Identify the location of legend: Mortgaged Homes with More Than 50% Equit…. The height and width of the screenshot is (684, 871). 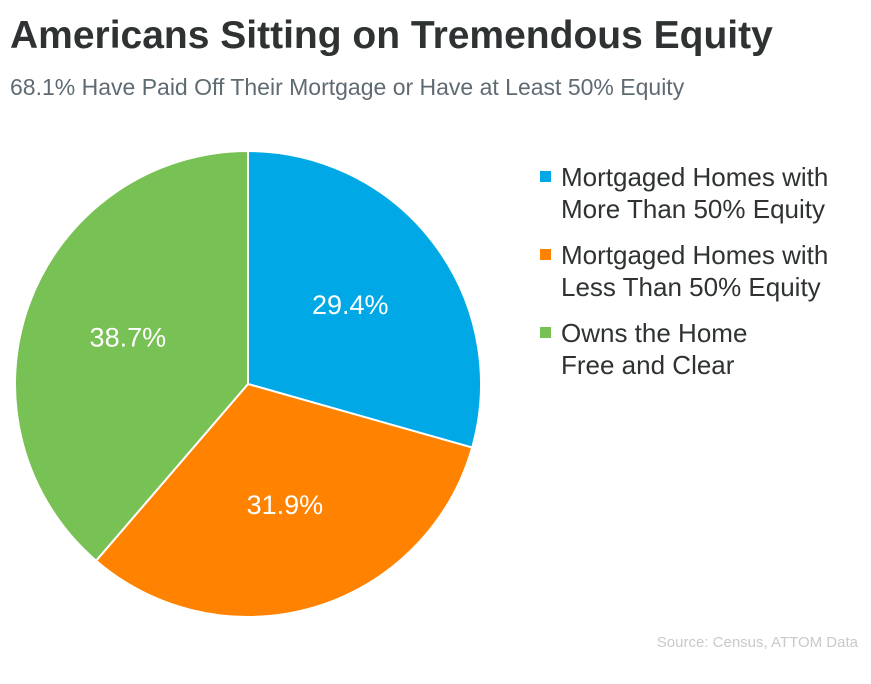
(700, 278).